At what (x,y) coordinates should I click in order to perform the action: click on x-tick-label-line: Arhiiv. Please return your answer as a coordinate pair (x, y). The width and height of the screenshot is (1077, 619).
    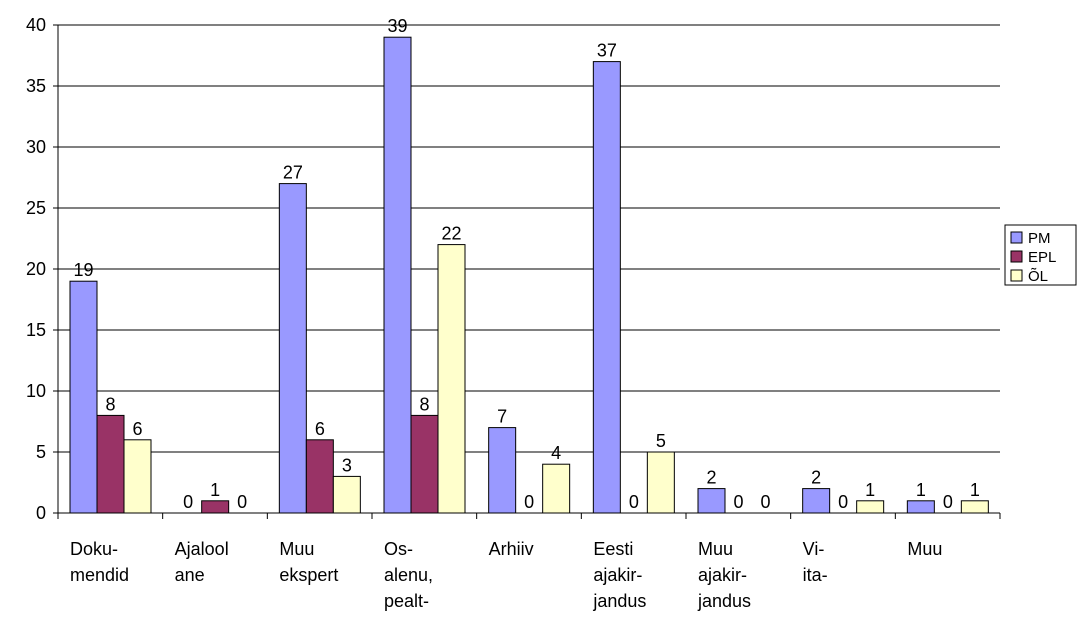
    Looking at the image, I should click on (511, 549).